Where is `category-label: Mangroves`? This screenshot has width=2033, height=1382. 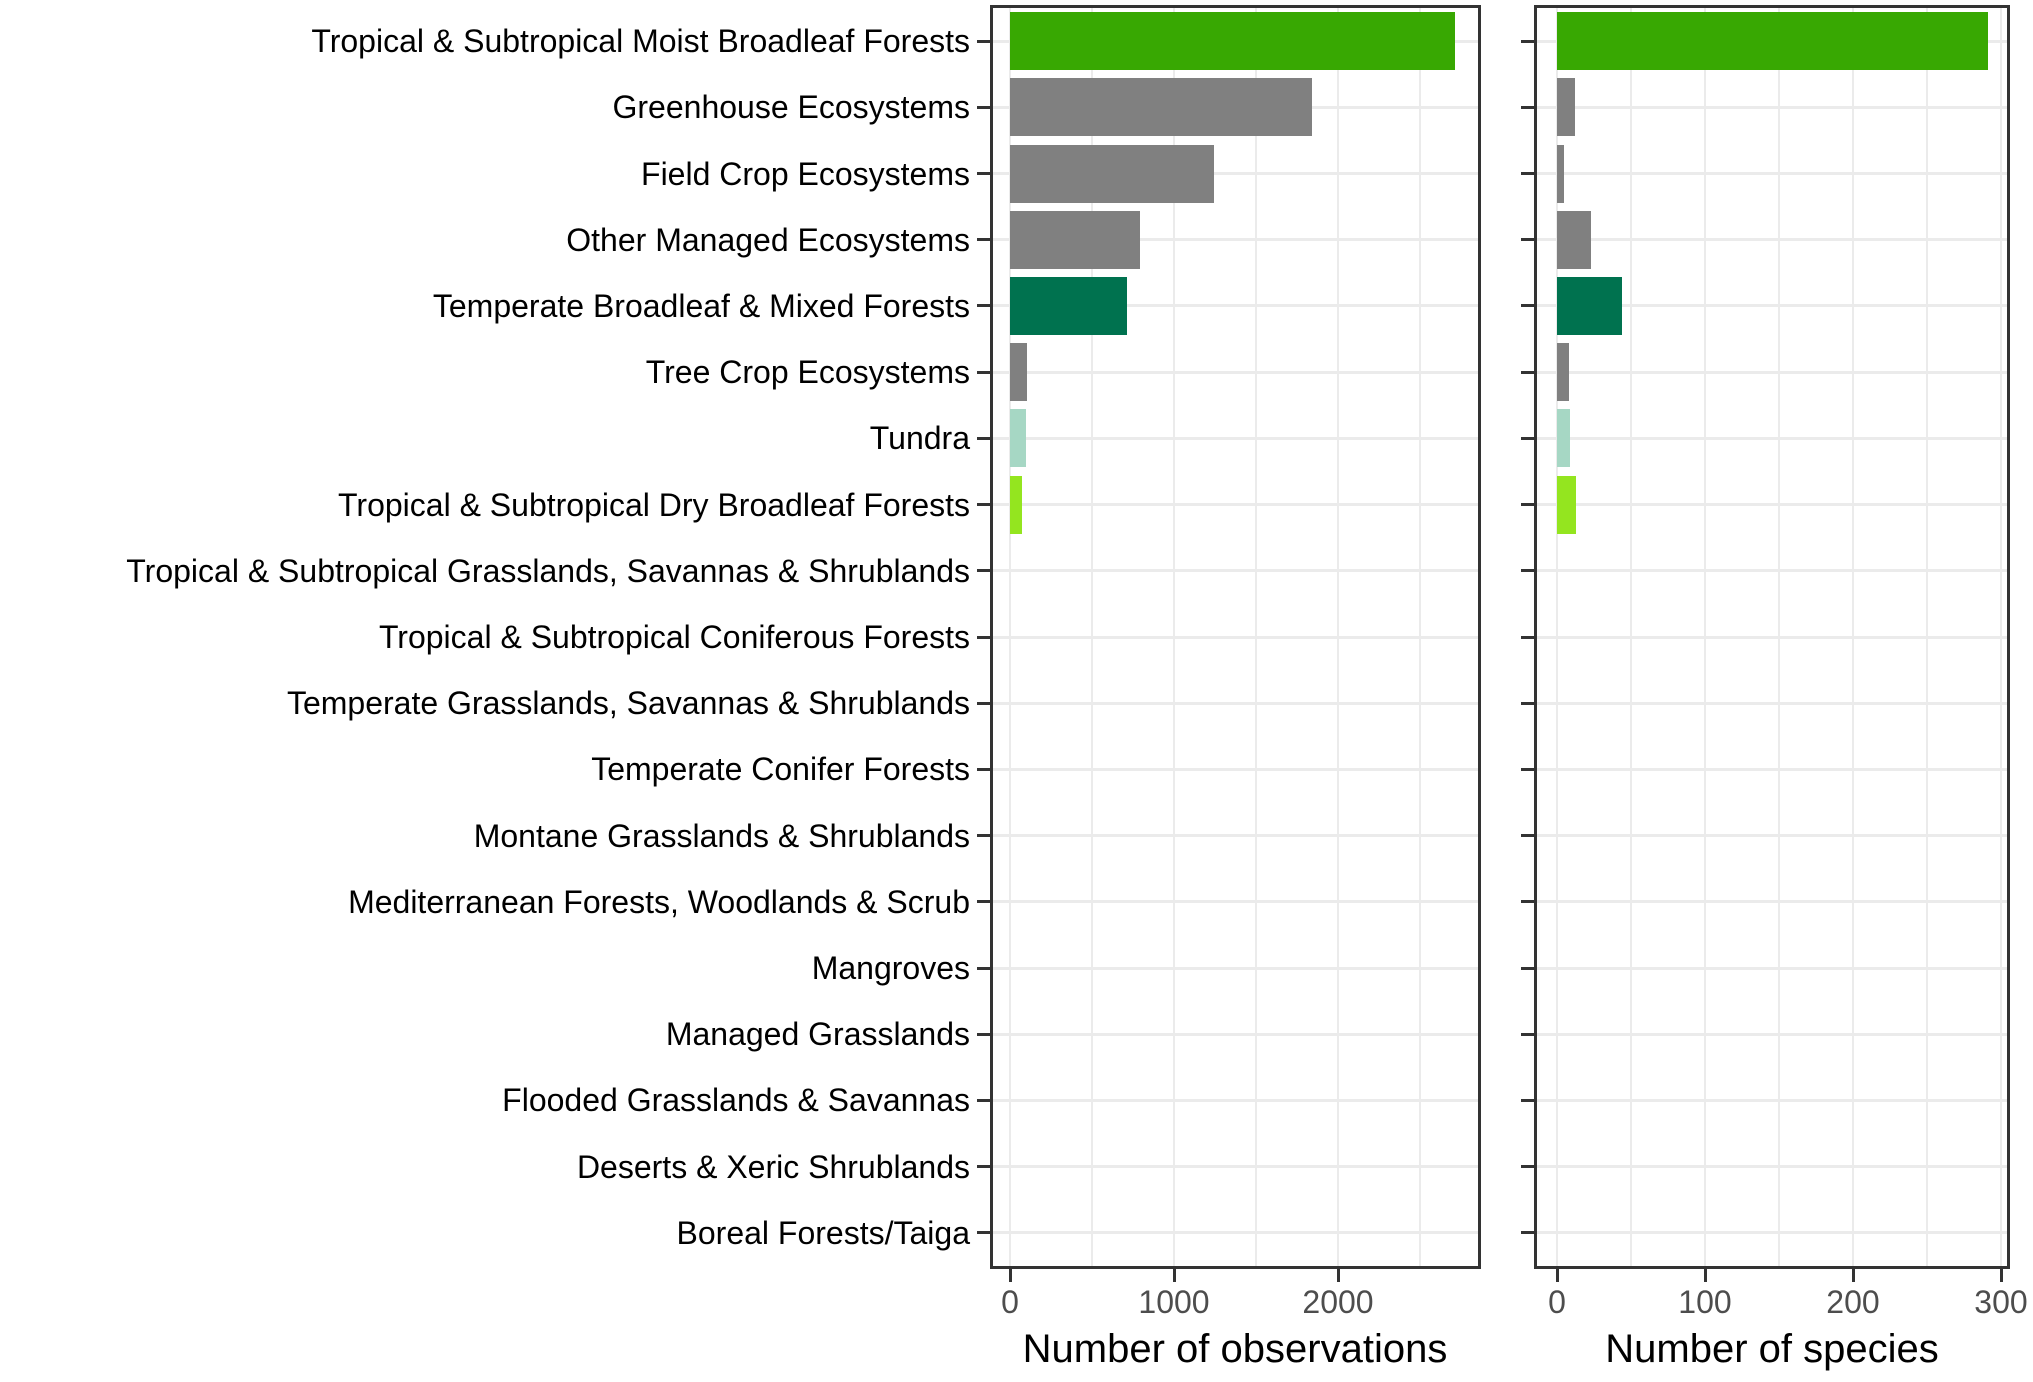
category-label: Mangroves is located at coordinates (890, 968).